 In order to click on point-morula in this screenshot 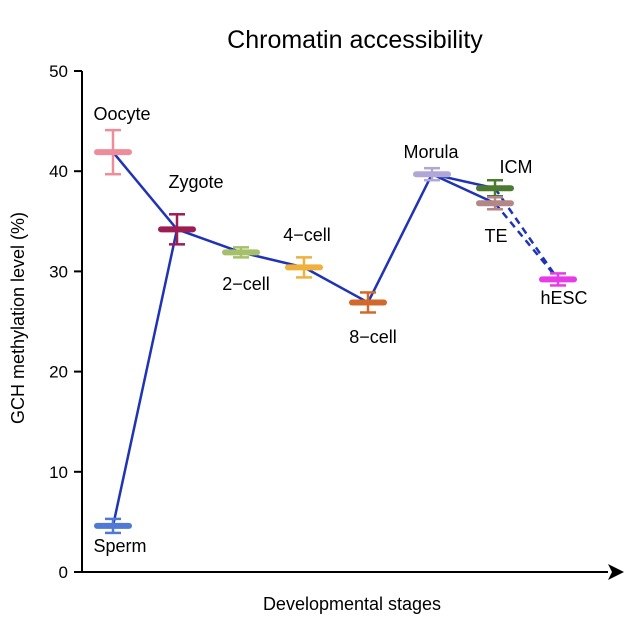, I will do `click(432, 174)`.